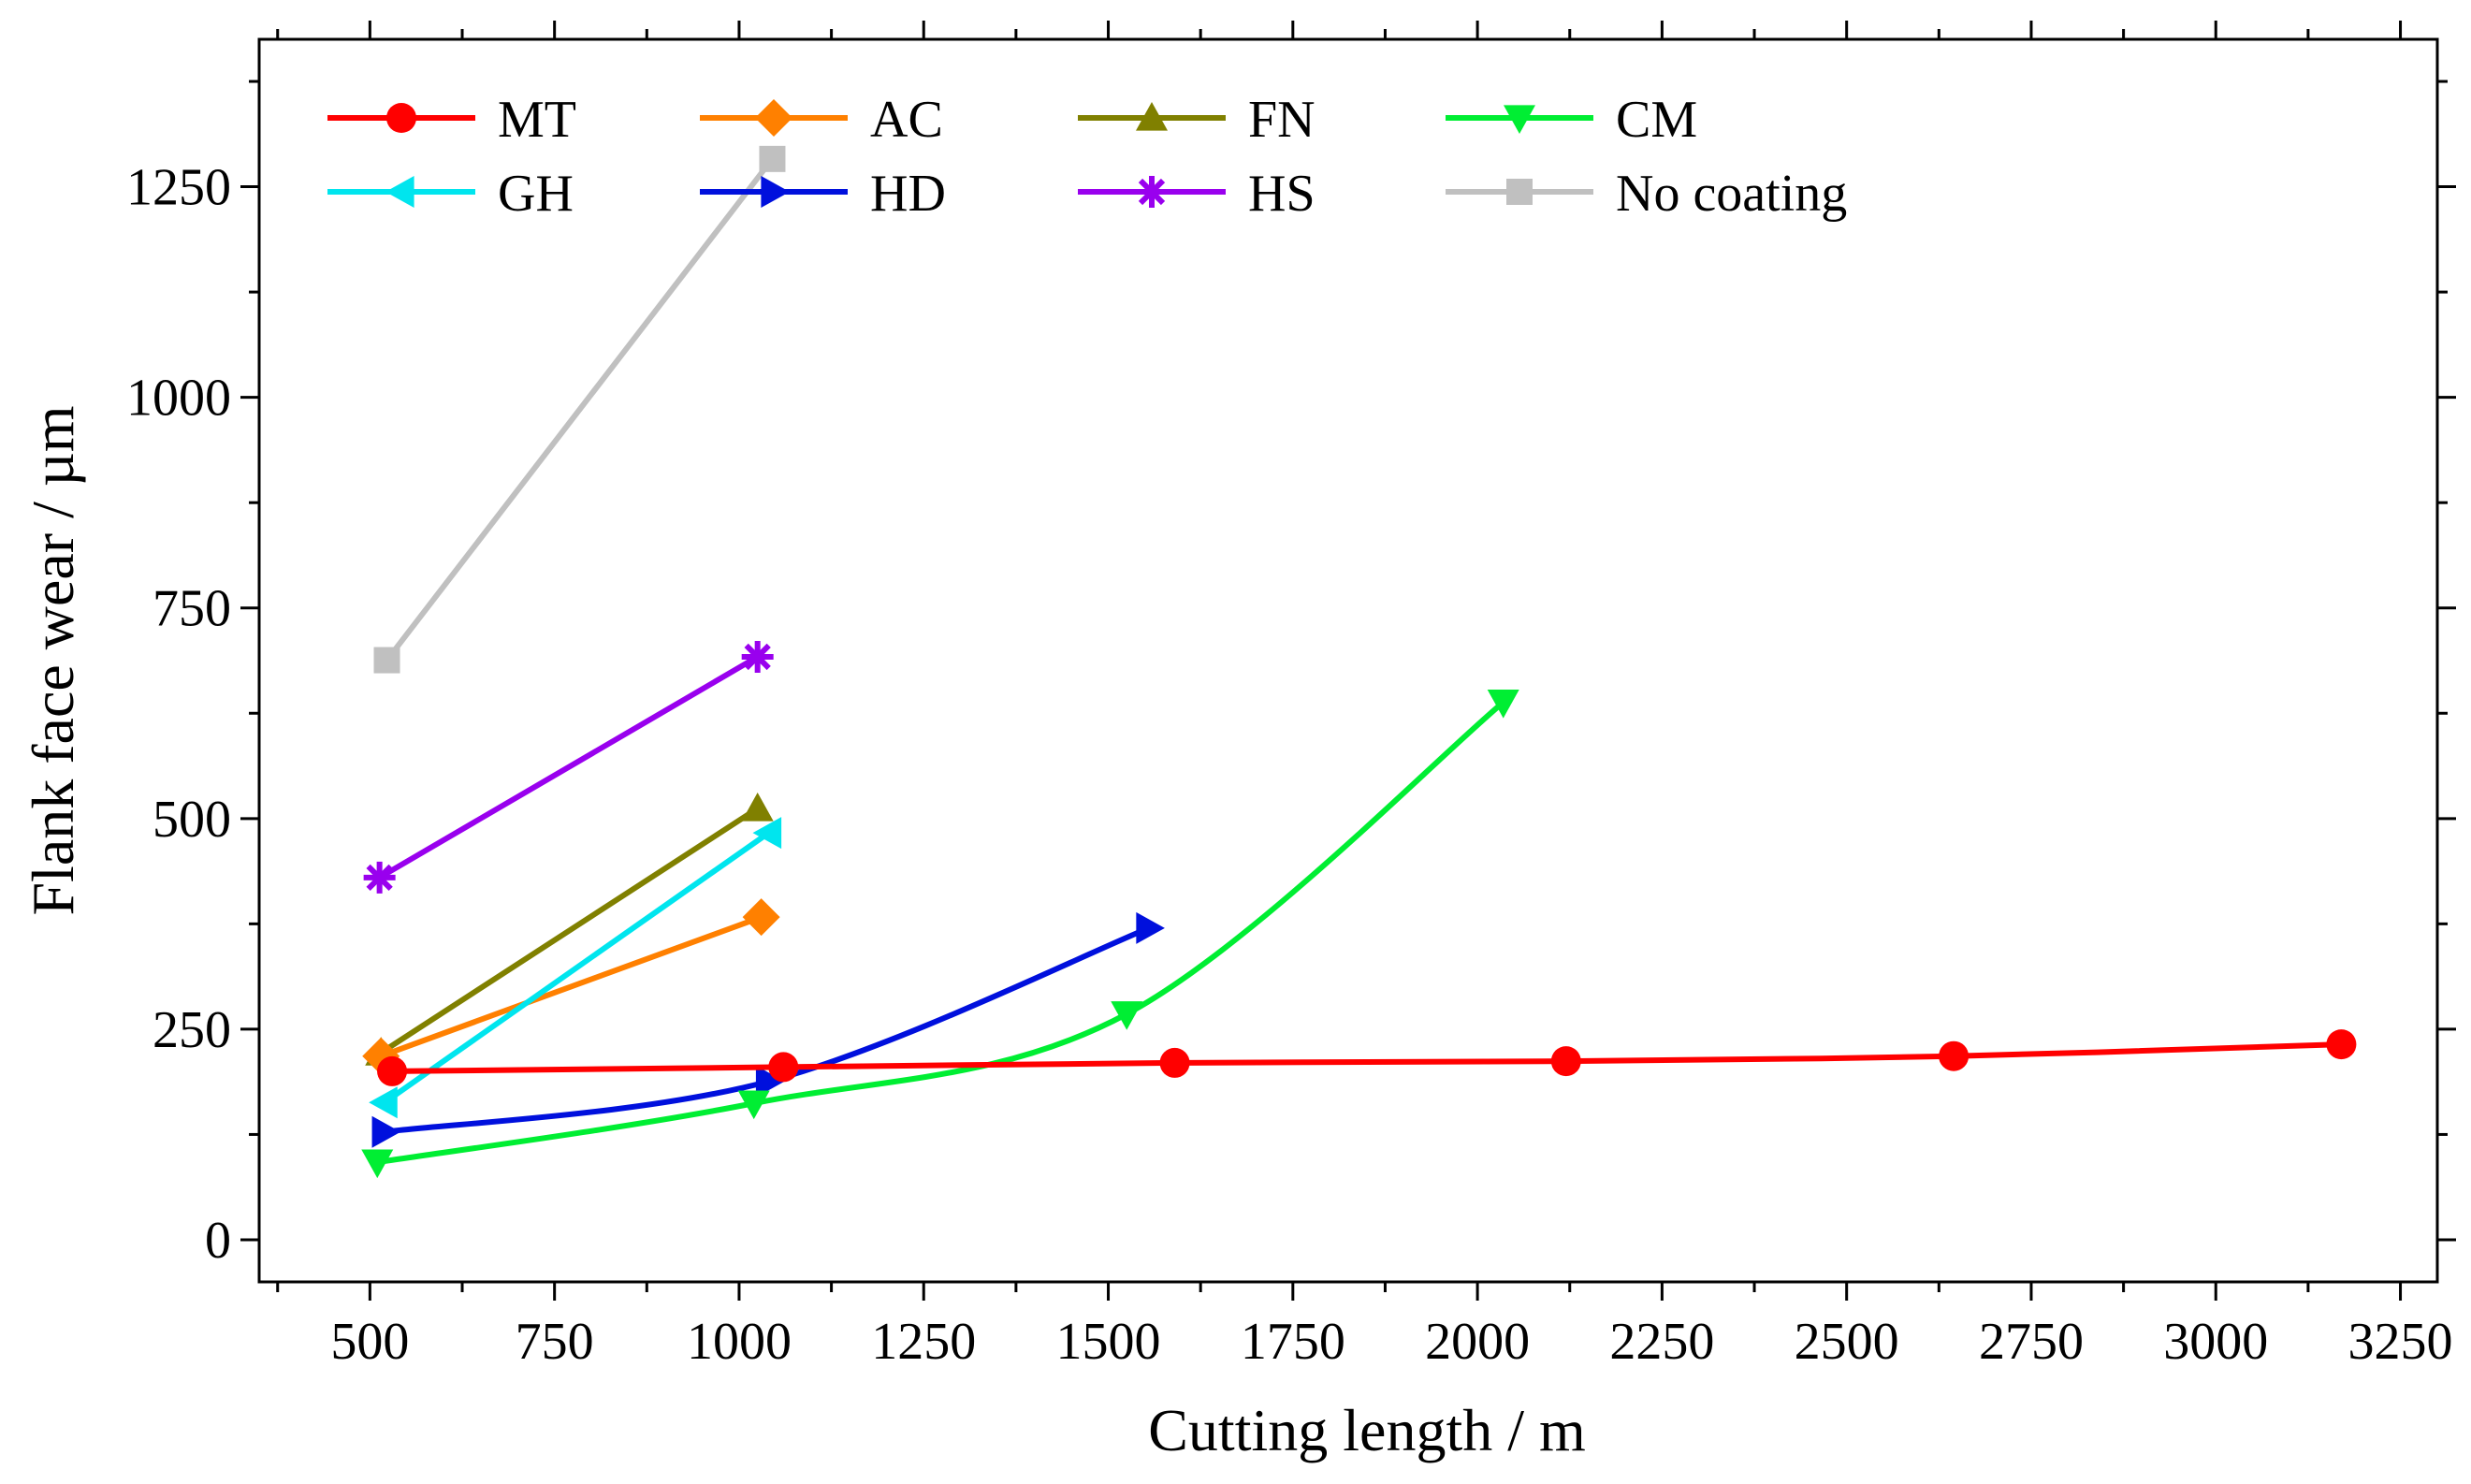 The height and width of the screenshot is (1484, 2471). What do you see at coordinates (1571, 120) in the screenshot?
I see `legend-item-cm: CM` at bounding box center [1571, 120].